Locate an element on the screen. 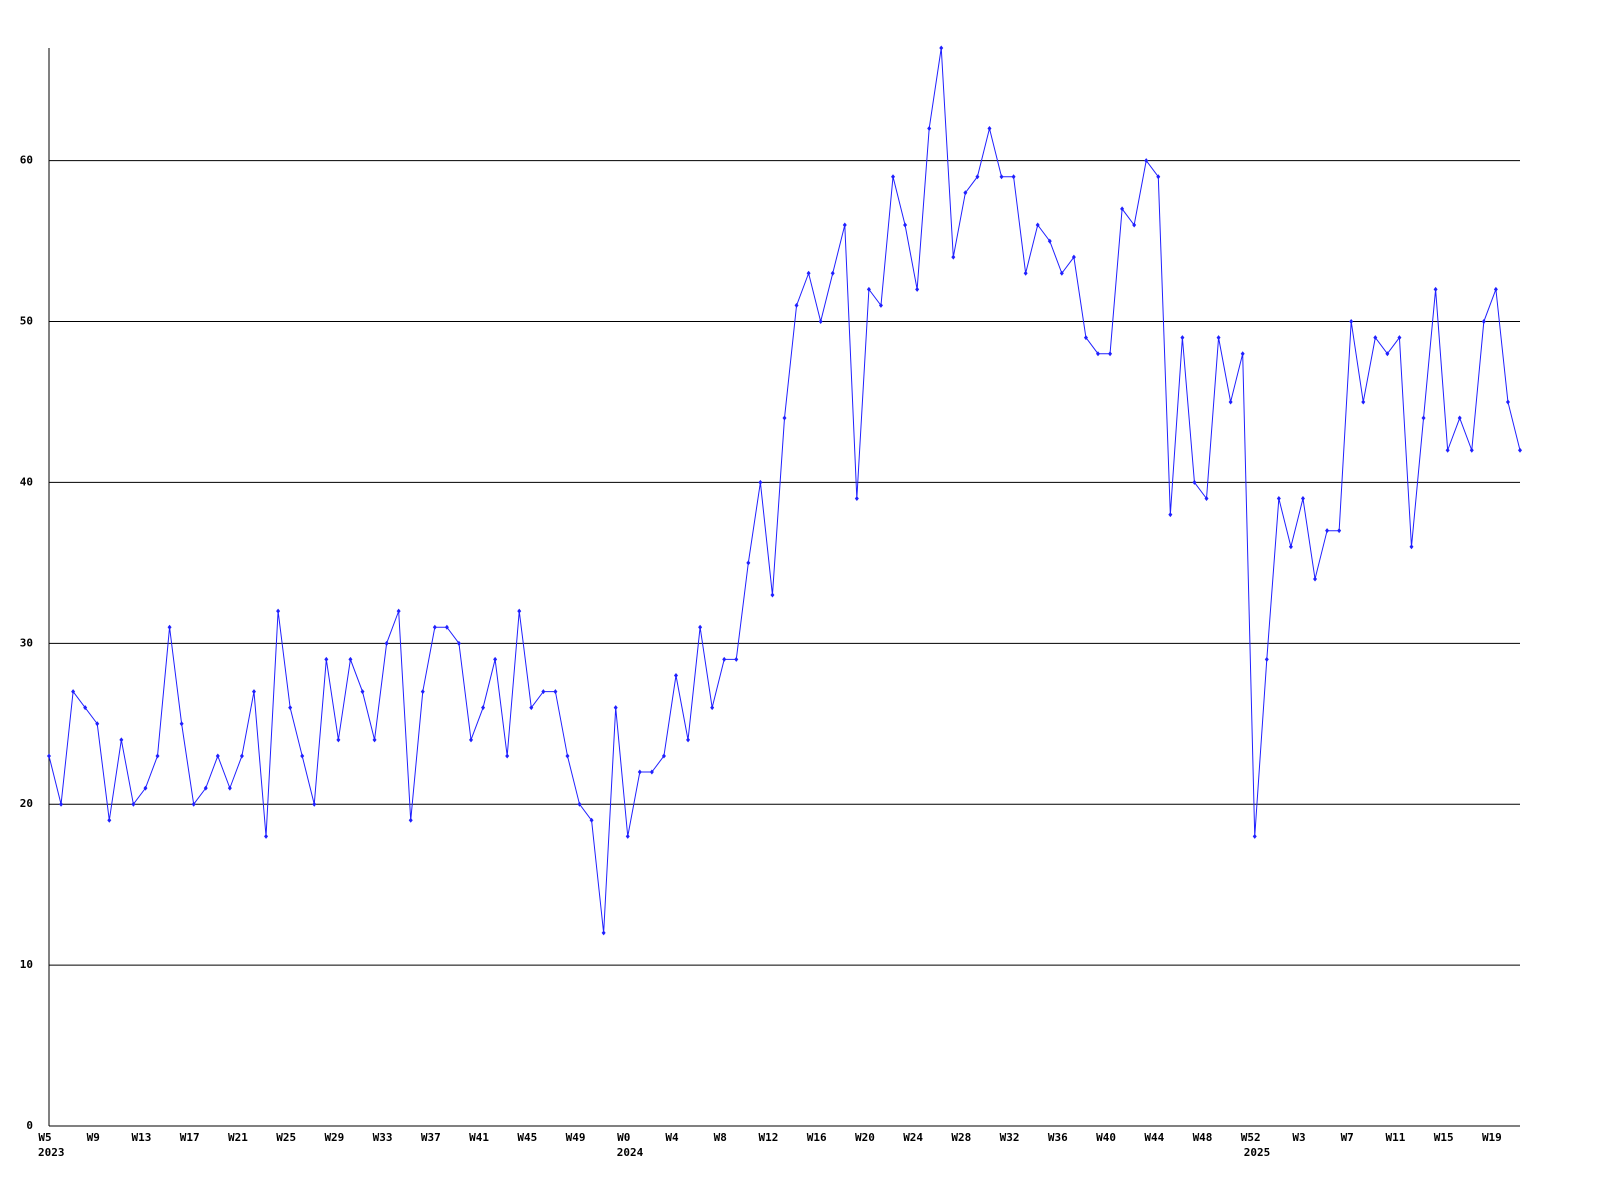 The image size is (1600, 1200). x-tick-label: W32 is located at coordinates (1010, 1137).